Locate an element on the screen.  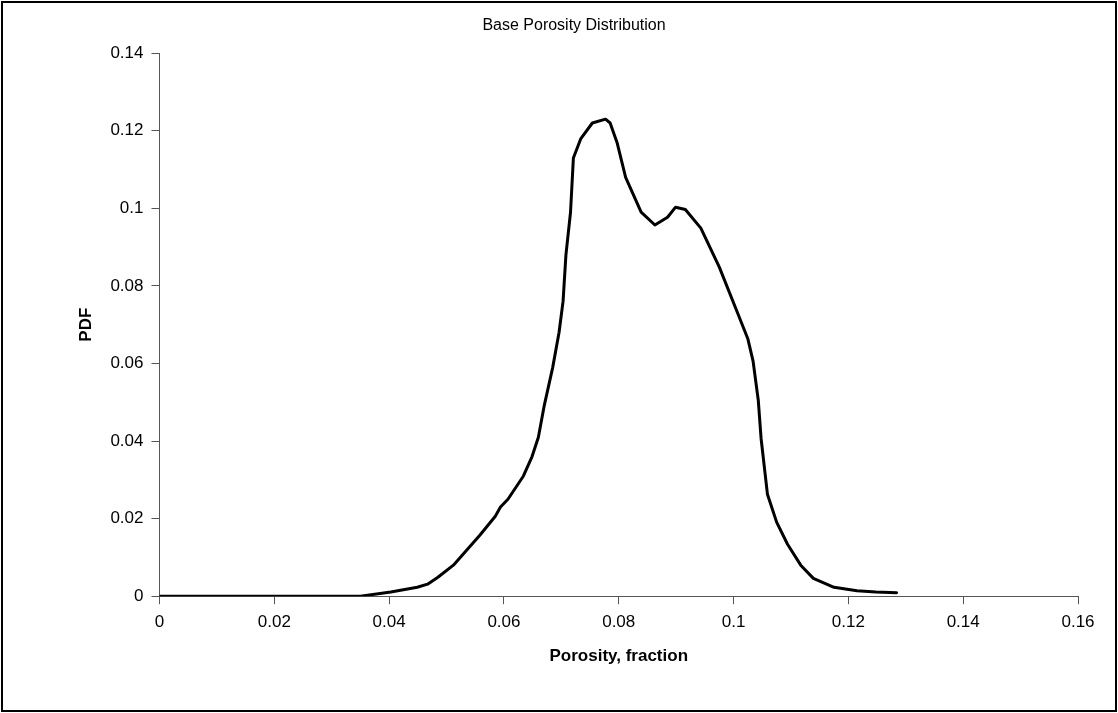
x-tick-label: 0.04 is located at coordinates (389, 622).